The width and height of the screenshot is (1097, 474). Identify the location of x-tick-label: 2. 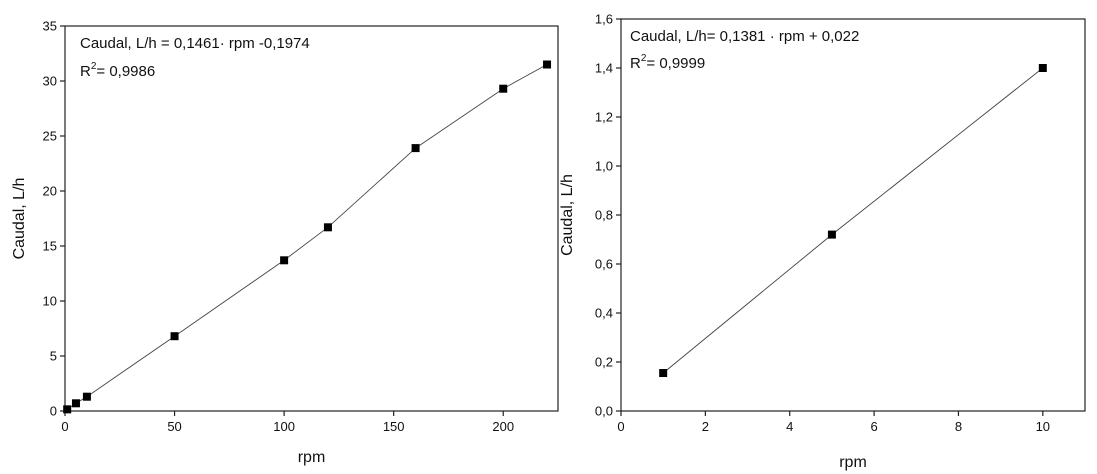
(705, 426).